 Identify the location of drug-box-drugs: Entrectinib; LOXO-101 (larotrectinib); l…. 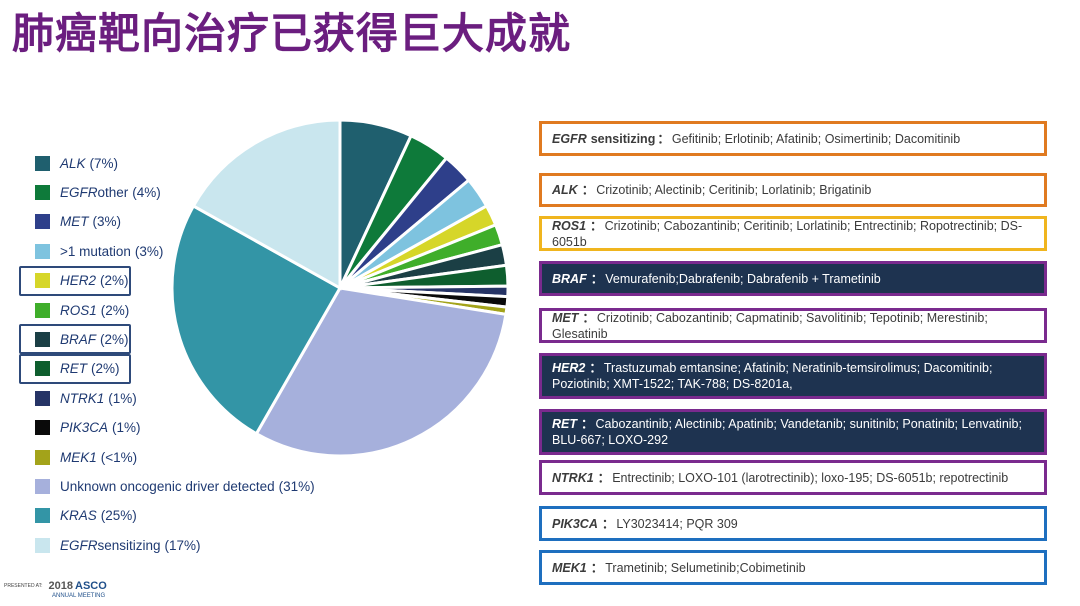
(810, 477).